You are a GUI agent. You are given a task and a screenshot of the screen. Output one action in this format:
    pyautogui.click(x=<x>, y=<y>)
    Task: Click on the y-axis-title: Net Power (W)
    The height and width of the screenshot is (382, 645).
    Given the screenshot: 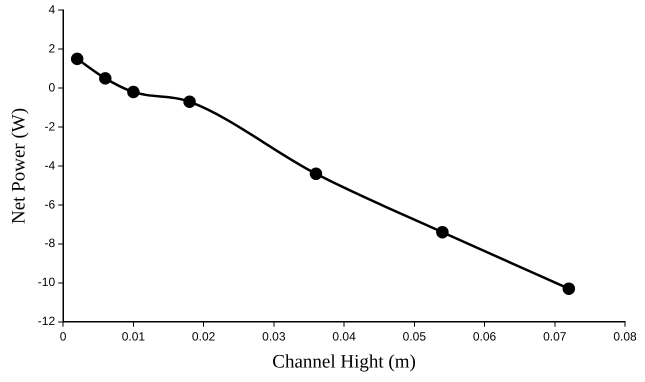 What is the action you would take?
    pyautogui.click(x=19, y=166)
    